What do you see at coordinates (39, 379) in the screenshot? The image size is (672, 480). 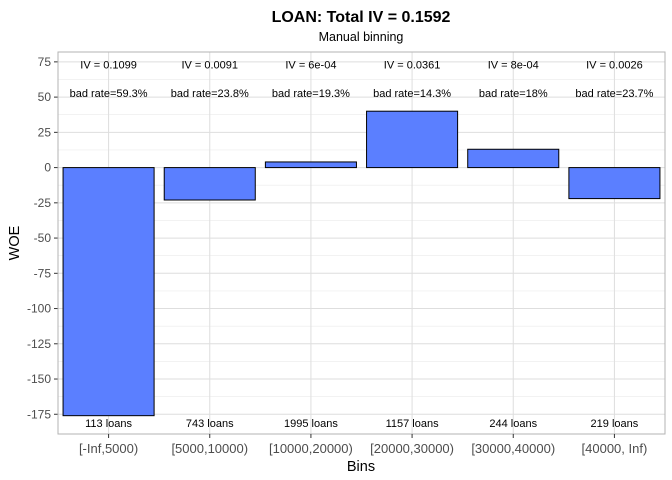 I see `y-tick-label: -150` at bounding box center [39, 379].